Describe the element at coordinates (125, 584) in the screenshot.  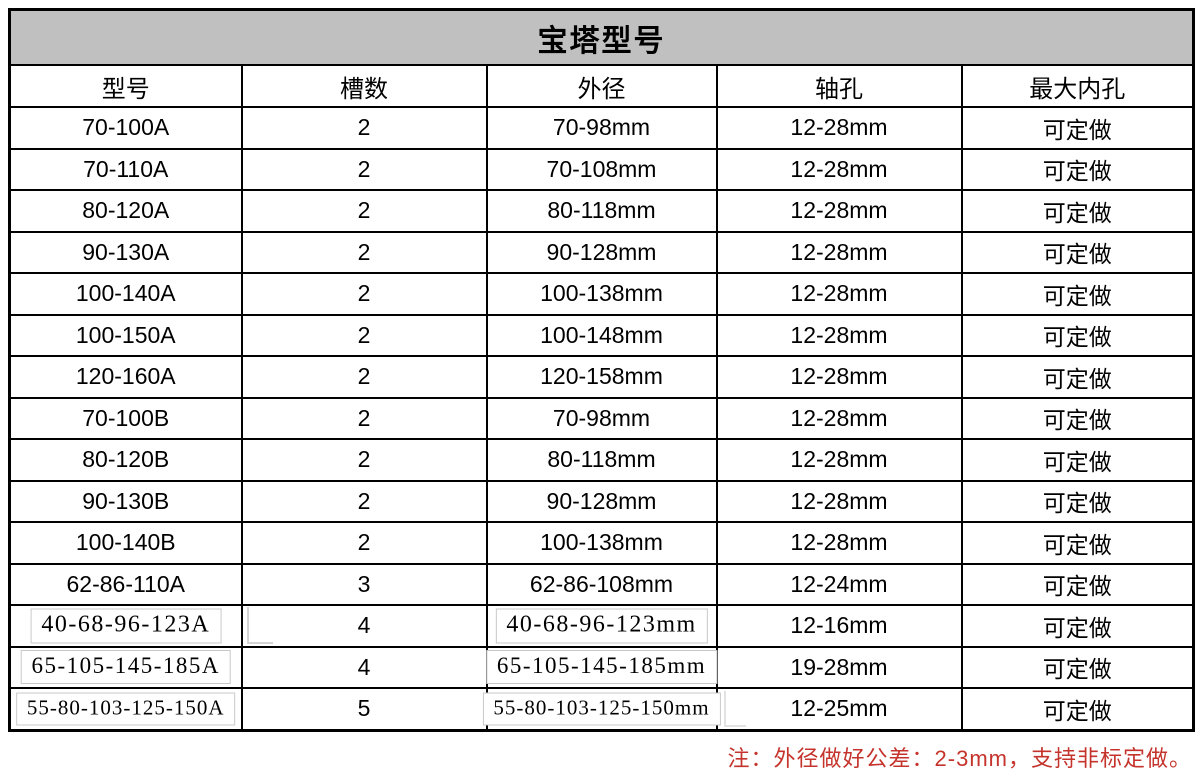
I see `cell-model: 62-86-110A` at that location.